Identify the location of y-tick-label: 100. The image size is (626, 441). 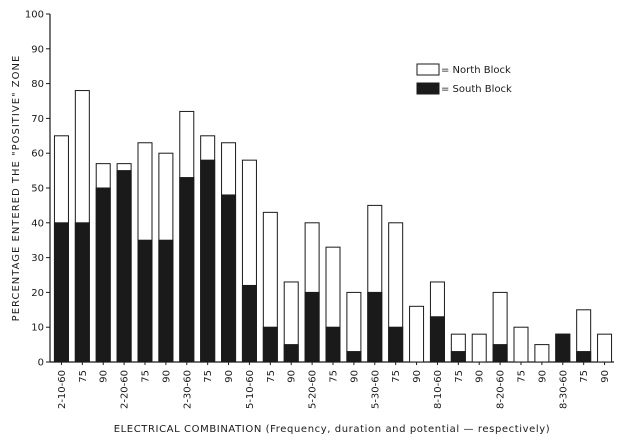
(34, 15).